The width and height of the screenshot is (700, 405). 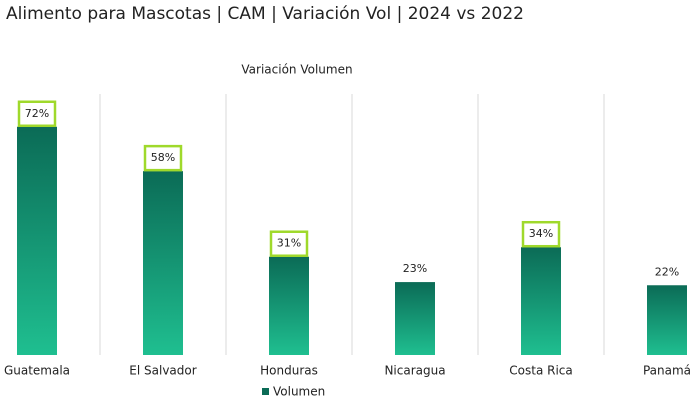 I want to click on value-label: 34%, so click(x=541, y=233).